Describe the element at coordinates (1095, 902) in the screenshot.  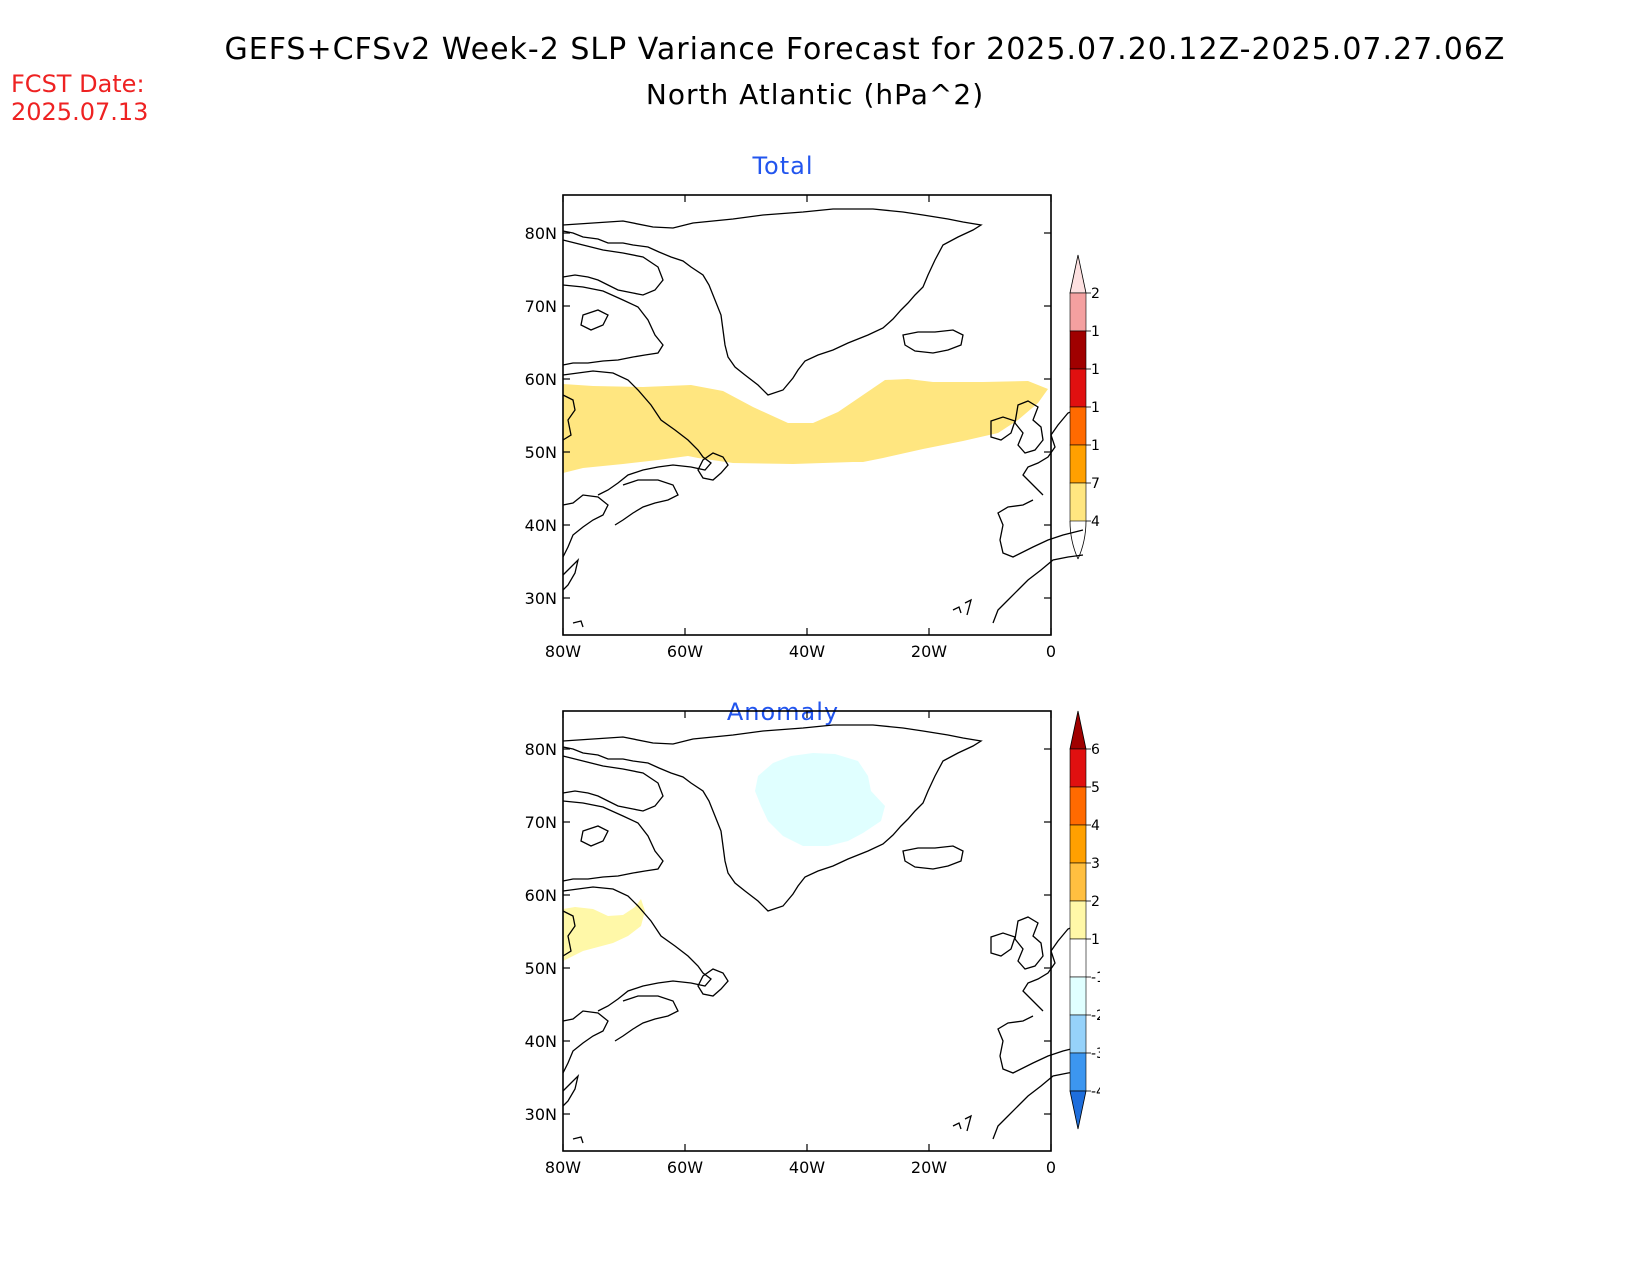
I see `colorbar-anomaly-label: 20` at that location.